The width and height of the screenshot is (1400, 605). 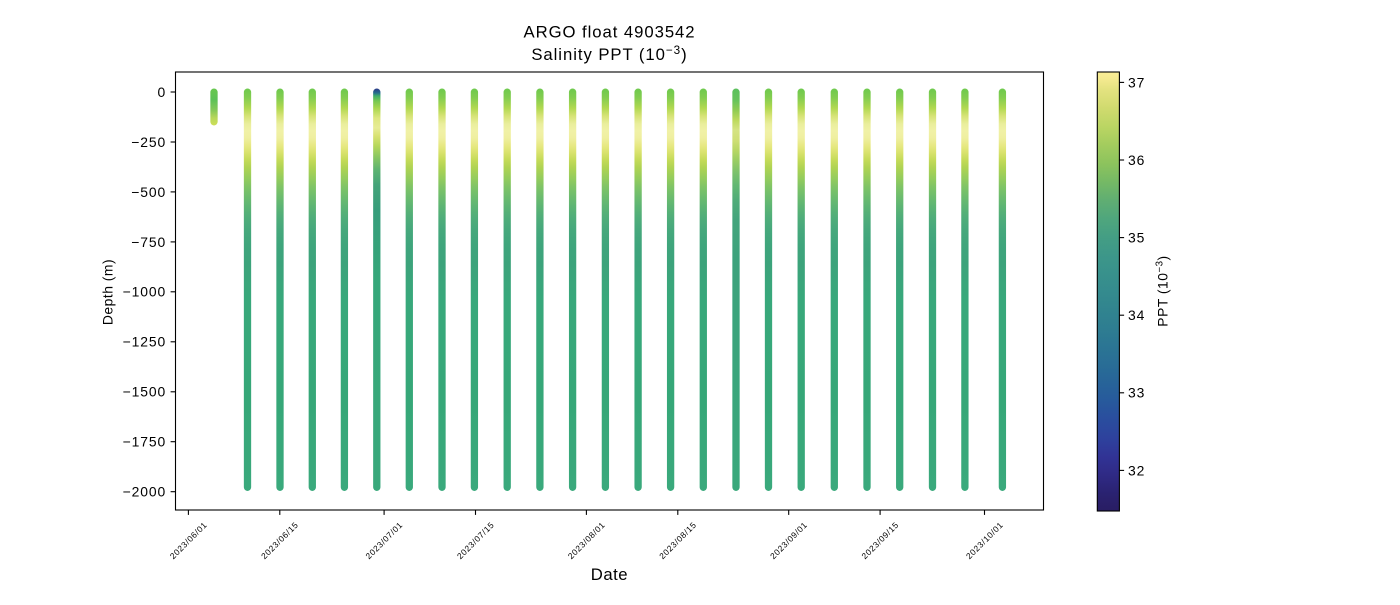 What do you see at coordinates (148, 192) in the screenshot?
I see `svg-text: −500` at bounding box center [148, 192].